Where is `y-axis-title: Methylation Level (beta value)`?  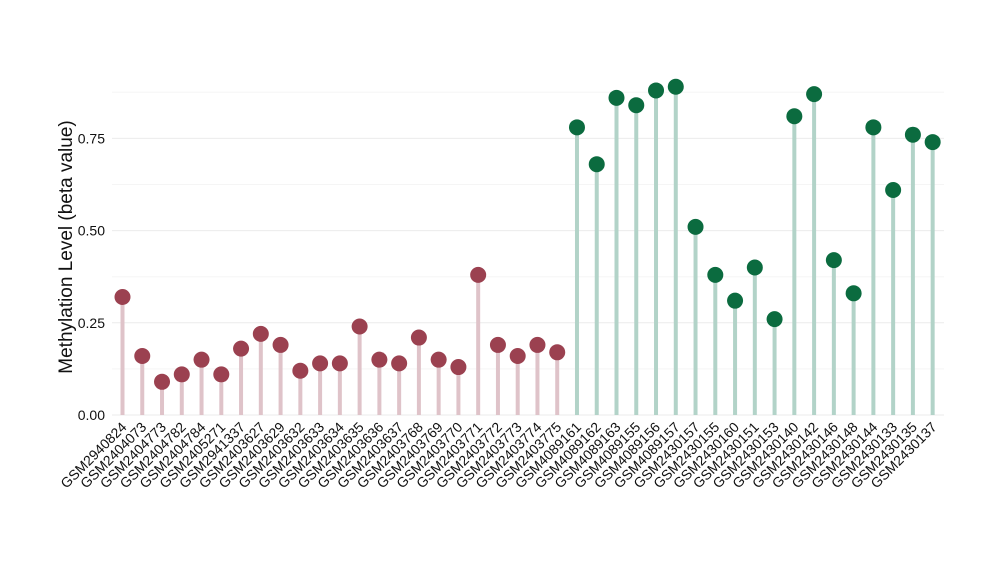 y-axis-title: Methylation Level (beta value) is located at coordinates (66, 246).